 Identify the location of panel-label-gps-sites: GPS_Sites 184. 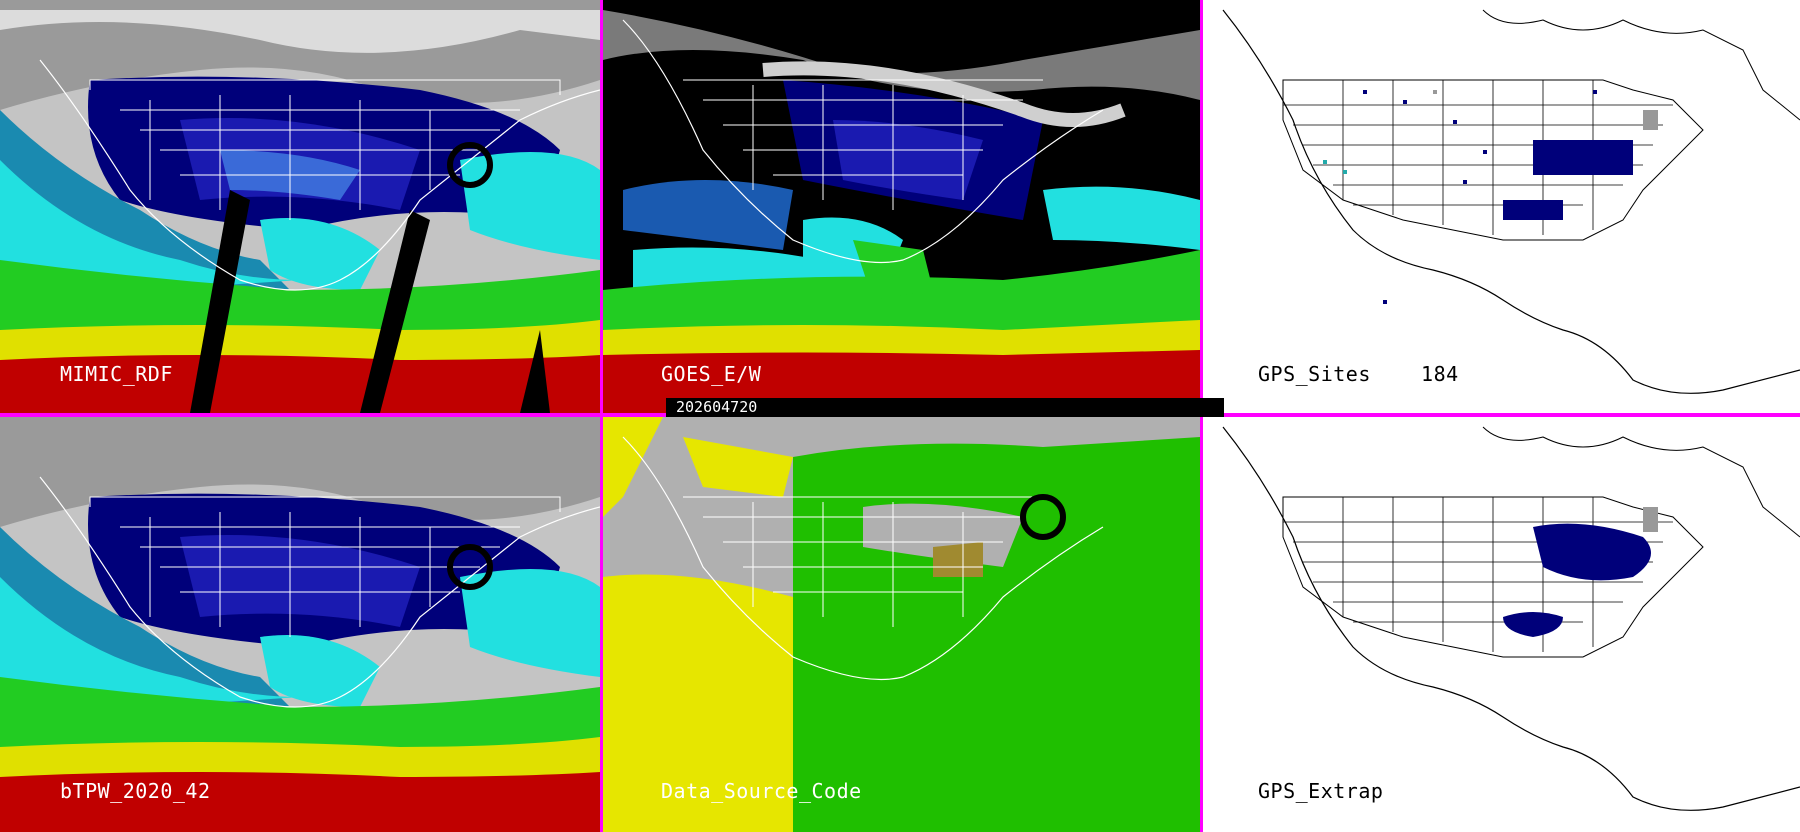
(1358, 374).